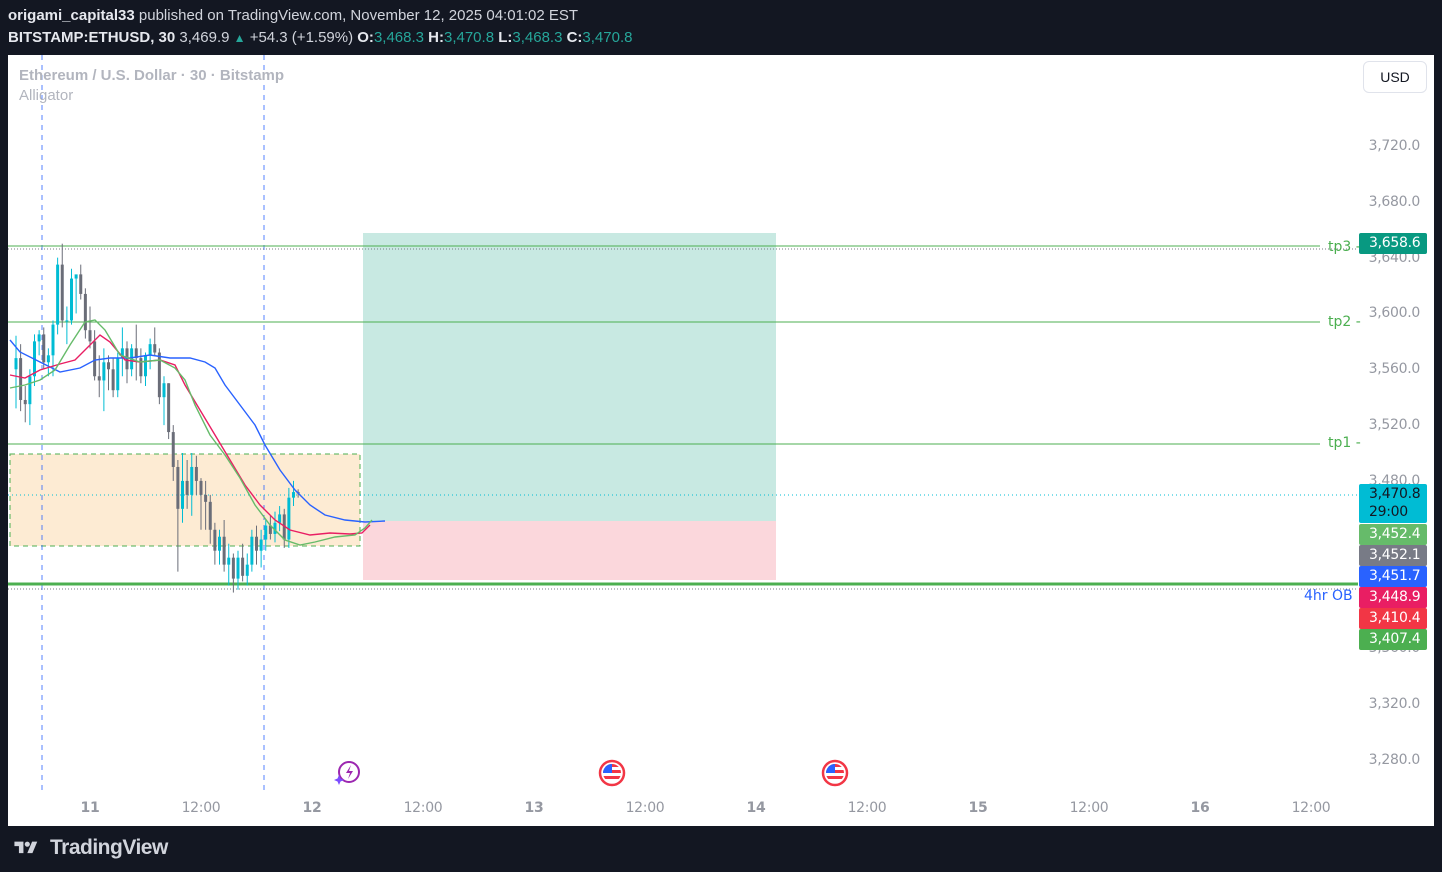 This screenshot has width=1442, height=872. I want to click on tp1-label: tp1 -, so click(1344, 443).